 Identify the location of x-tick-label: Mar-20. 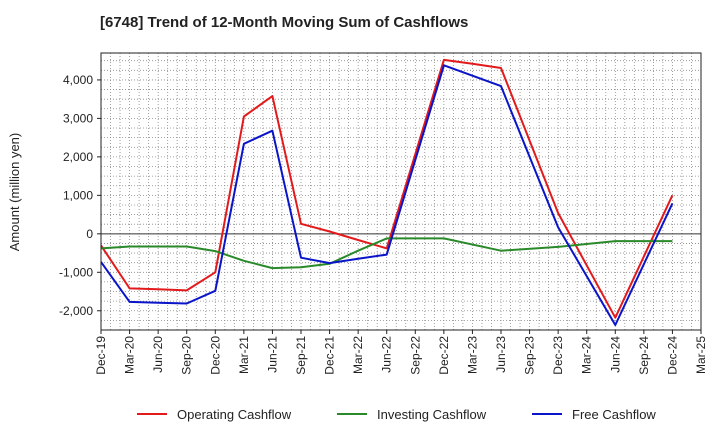
(130, 355).